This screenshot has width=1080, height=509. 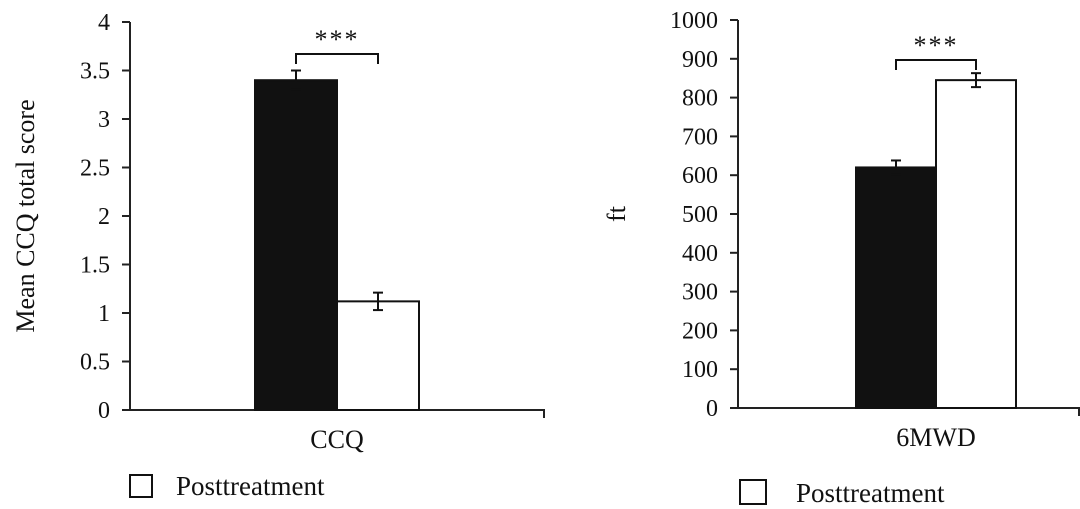 What do you see at coordinates (694, 21) in the screenshot?
I see `y-tick-label: 1000` at bounding box center [694, 21].